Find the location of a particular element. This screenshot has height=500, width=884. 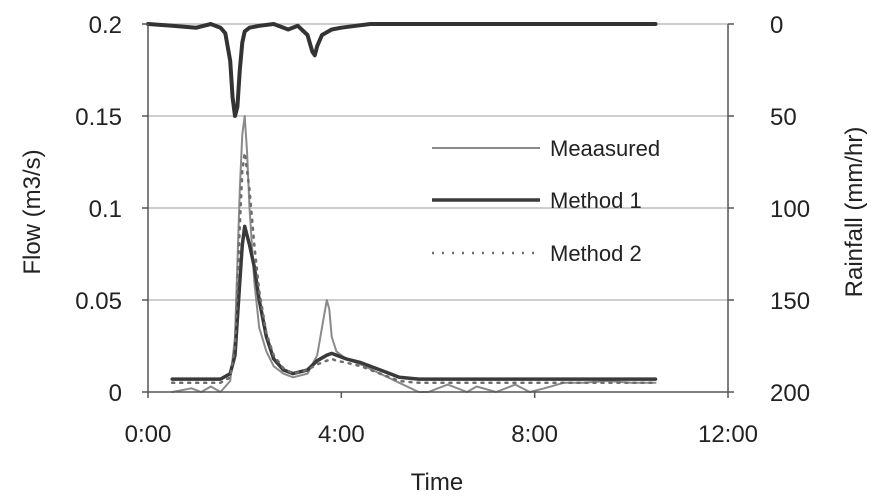

legend-label-method2: Method 2 is located at coordinates (596, 253).